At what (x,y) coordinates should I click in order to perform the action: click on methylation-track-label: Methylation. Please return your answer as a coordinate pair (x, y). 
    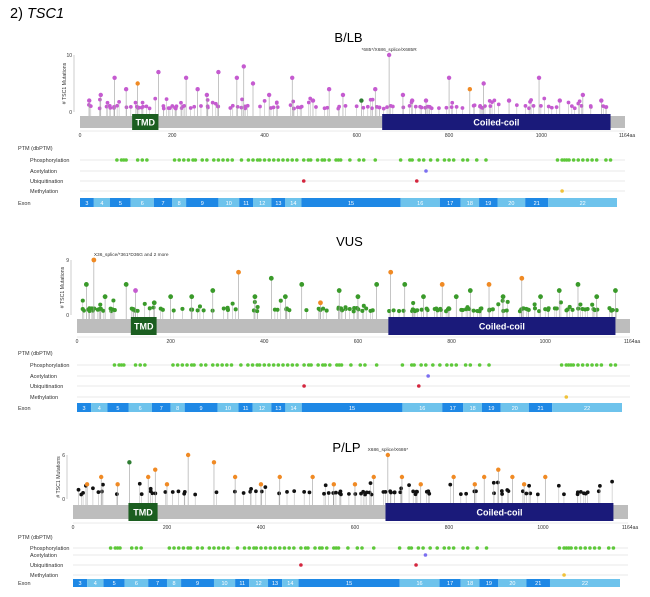
    Looking at the image, I should click on (44, 398).